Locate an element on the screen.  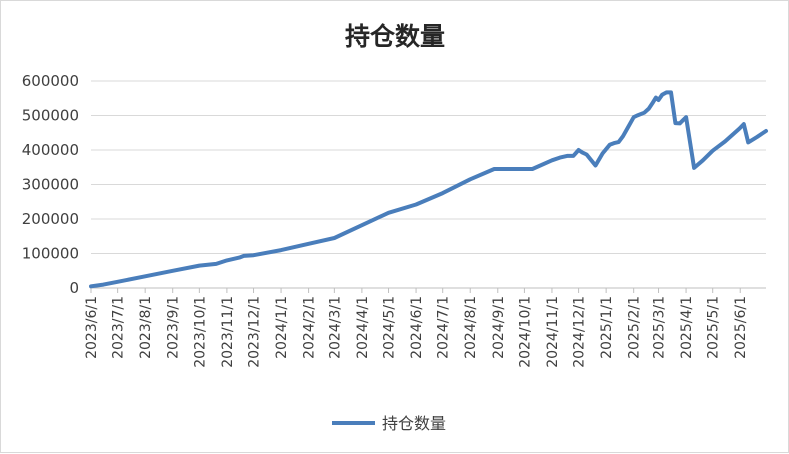
y-tick-label: 500000 is located at coordinates (50, 116).